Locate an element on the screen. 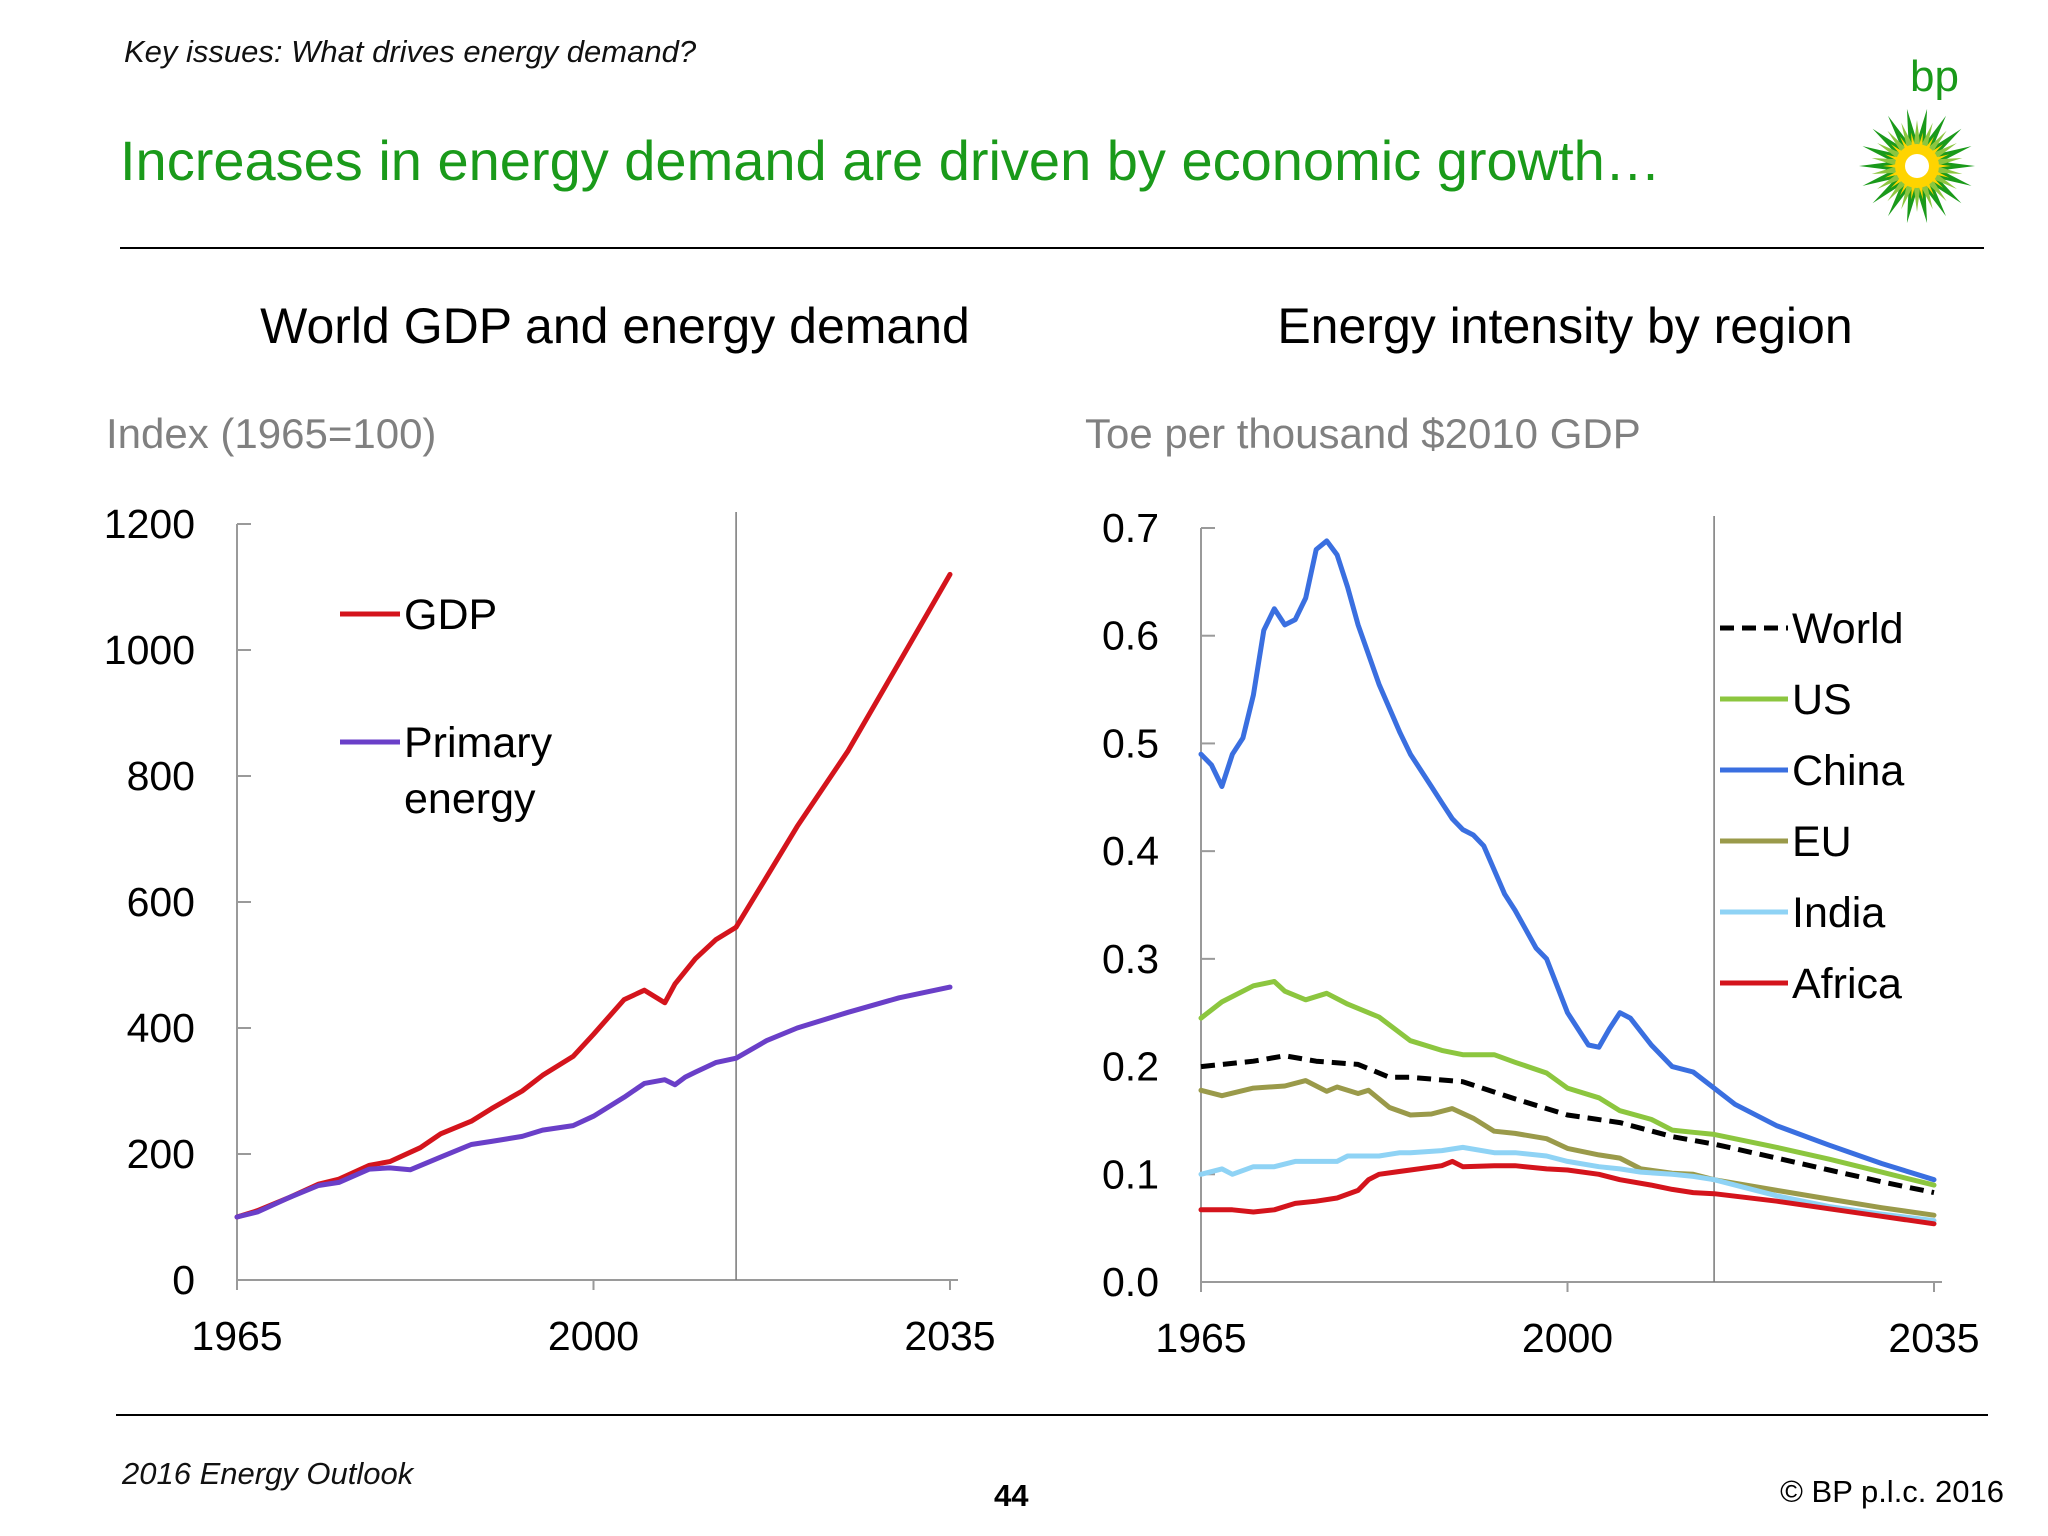 The height and width of the screenshot is (1536, 2048). right-series-us is located at coordinates (1567, 1083).